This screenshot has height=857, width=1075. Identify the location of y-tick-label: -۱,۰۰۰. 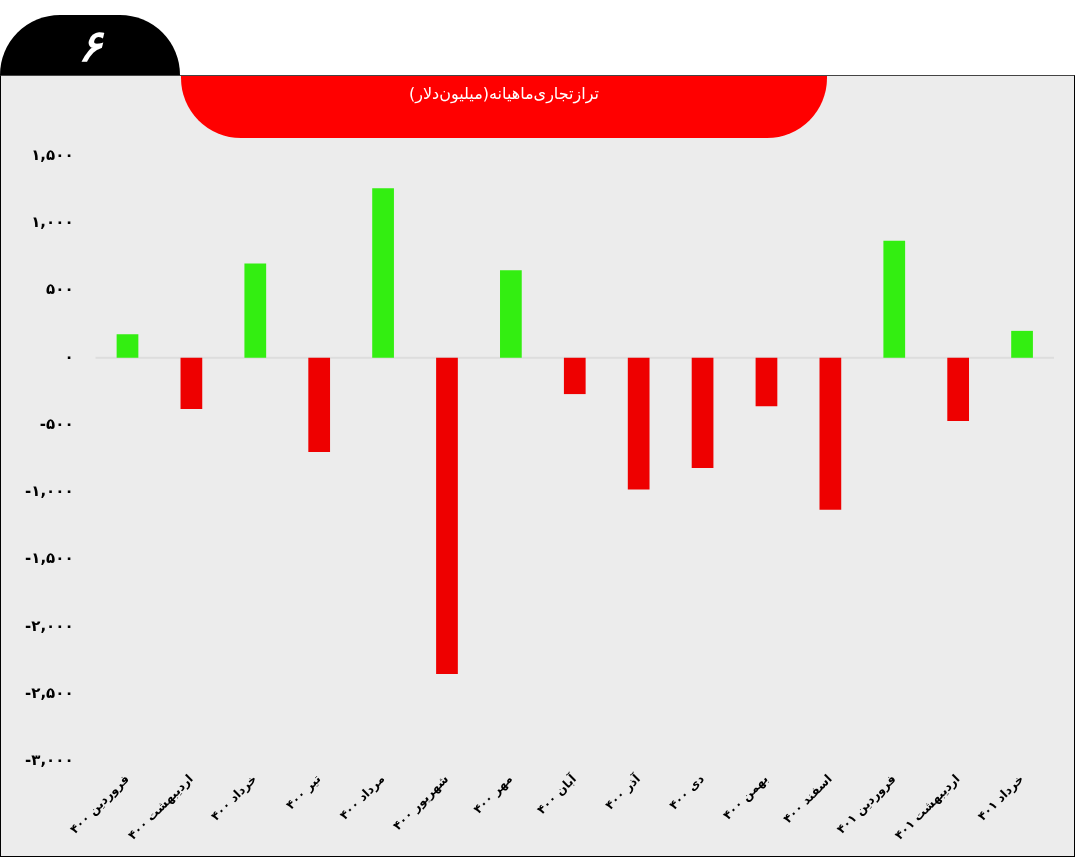
(49, 491).